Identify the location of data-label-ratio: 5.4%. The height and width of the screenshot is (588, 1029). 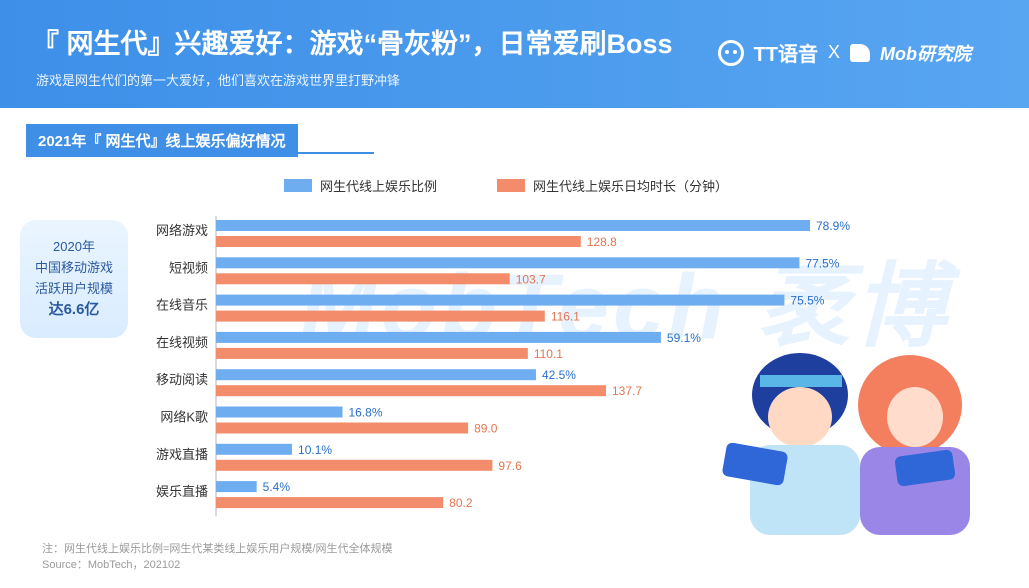
(277, 487).